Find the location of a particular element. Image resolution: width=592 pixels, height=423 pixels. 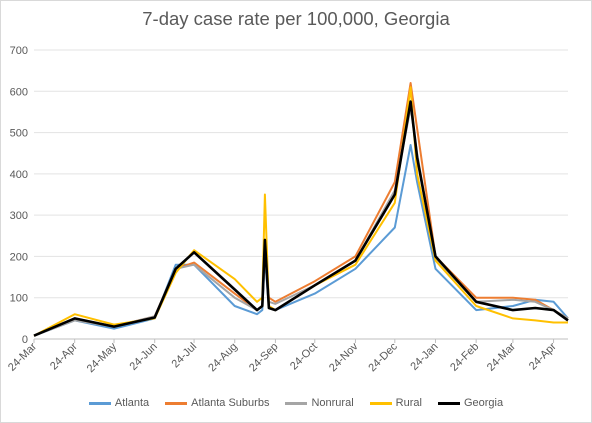

chart-title: 7-day case rate per 100,000, Georgia is located at coordinates (296, 18).